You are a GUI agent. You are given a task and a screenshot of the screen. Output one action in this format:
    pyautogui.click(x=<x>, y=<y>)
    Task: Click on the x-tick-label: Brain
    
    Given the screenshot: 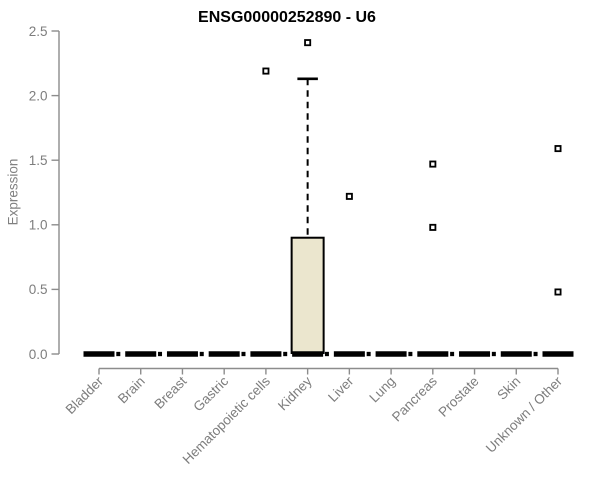 What is the action you would take?
    pyautogui.click(x=131, y=390)
    